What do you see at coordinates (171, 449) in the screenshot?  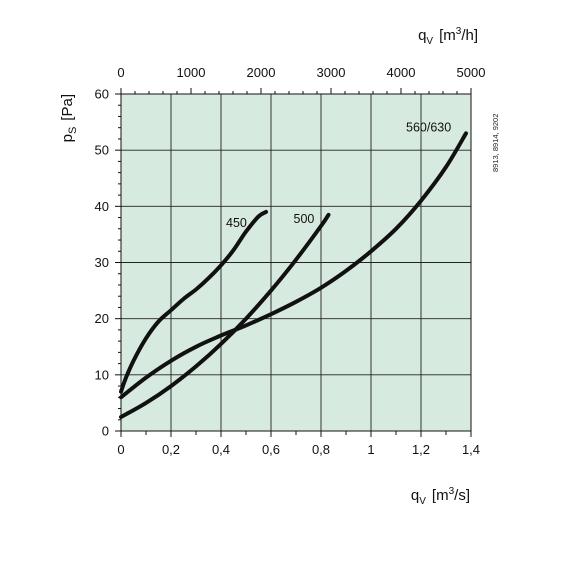 I see `x-tick-label: 0,2` at bounding box center [171, 449].